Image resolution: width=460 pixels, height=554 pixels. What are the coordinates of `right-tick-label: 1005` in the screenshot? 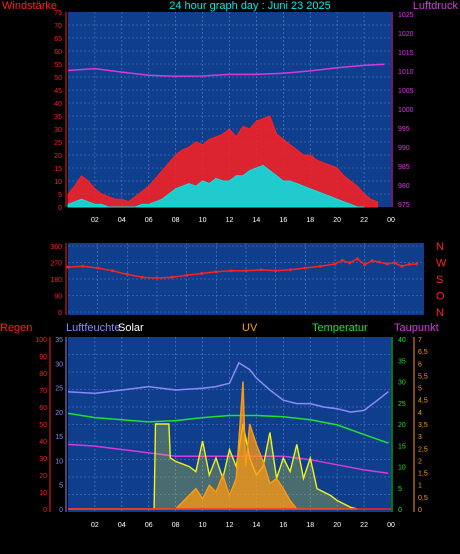 It's located at (406, 91).